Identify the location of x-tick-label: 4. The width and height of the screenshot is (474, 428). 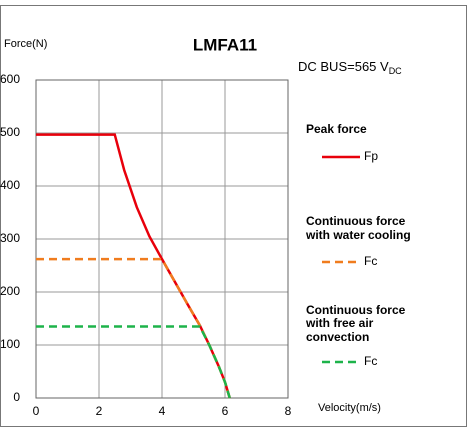
(162, 411).